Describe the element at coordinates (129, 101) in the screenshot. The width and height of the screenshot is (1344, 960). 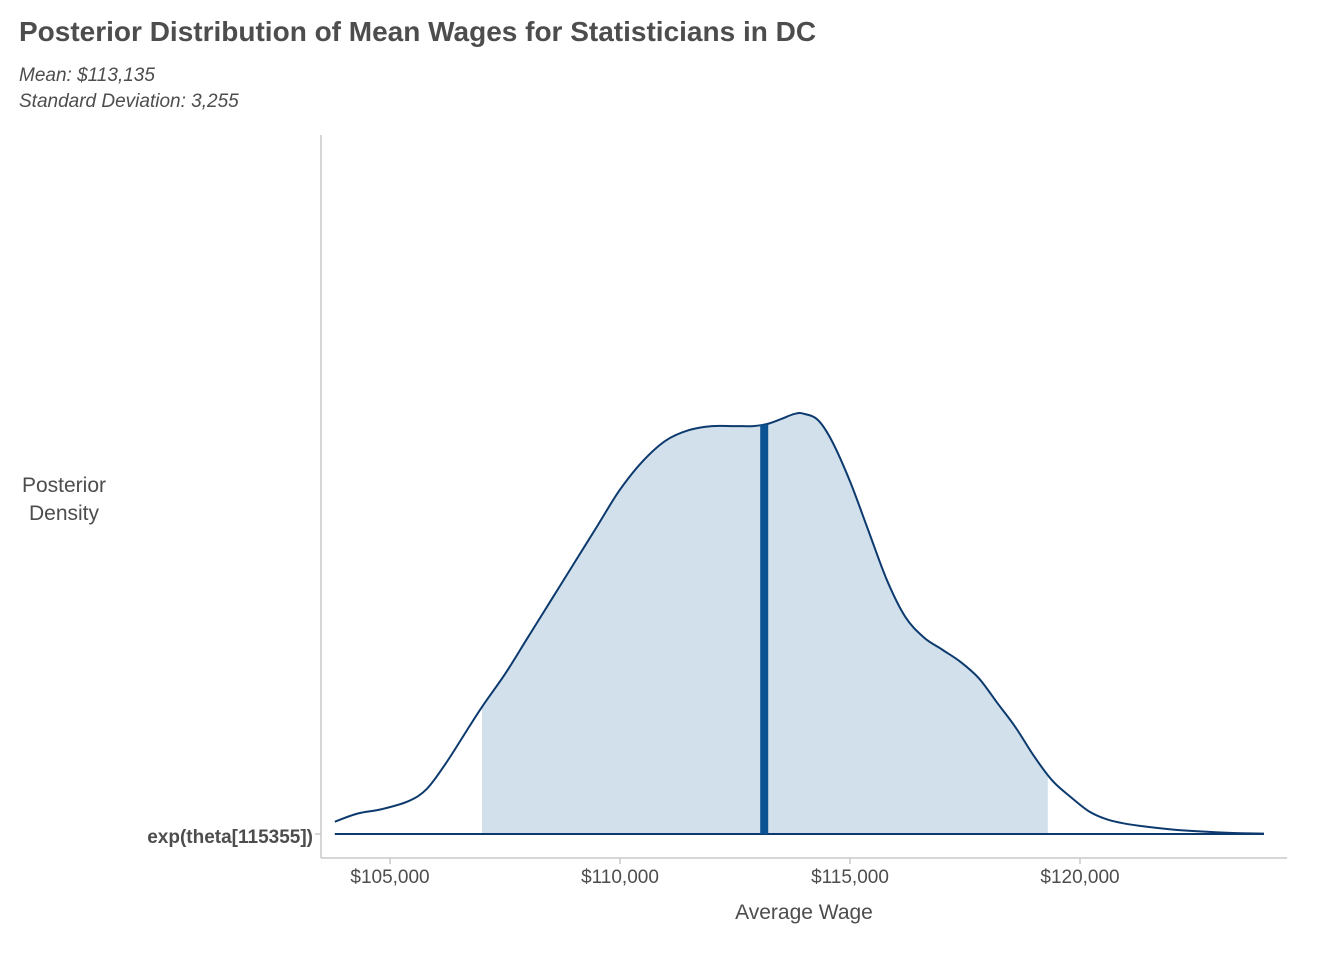
I see `subtitle-sd: Standard Deviation: 3,255` at that location.